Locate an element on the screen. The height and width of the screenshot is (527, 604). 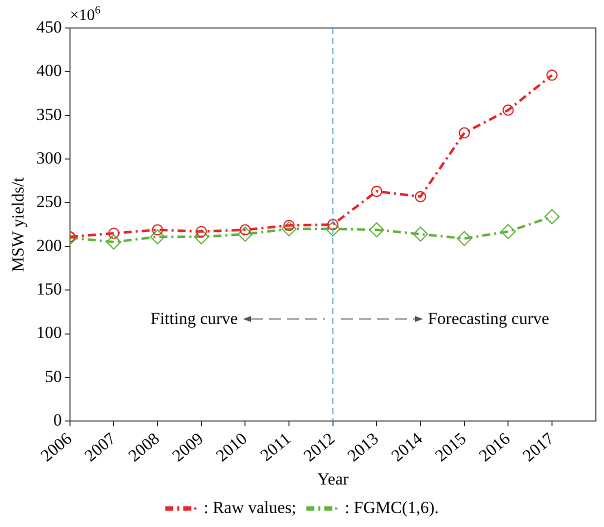
y-tick-label: 0 is located at coordinates (57, 420).